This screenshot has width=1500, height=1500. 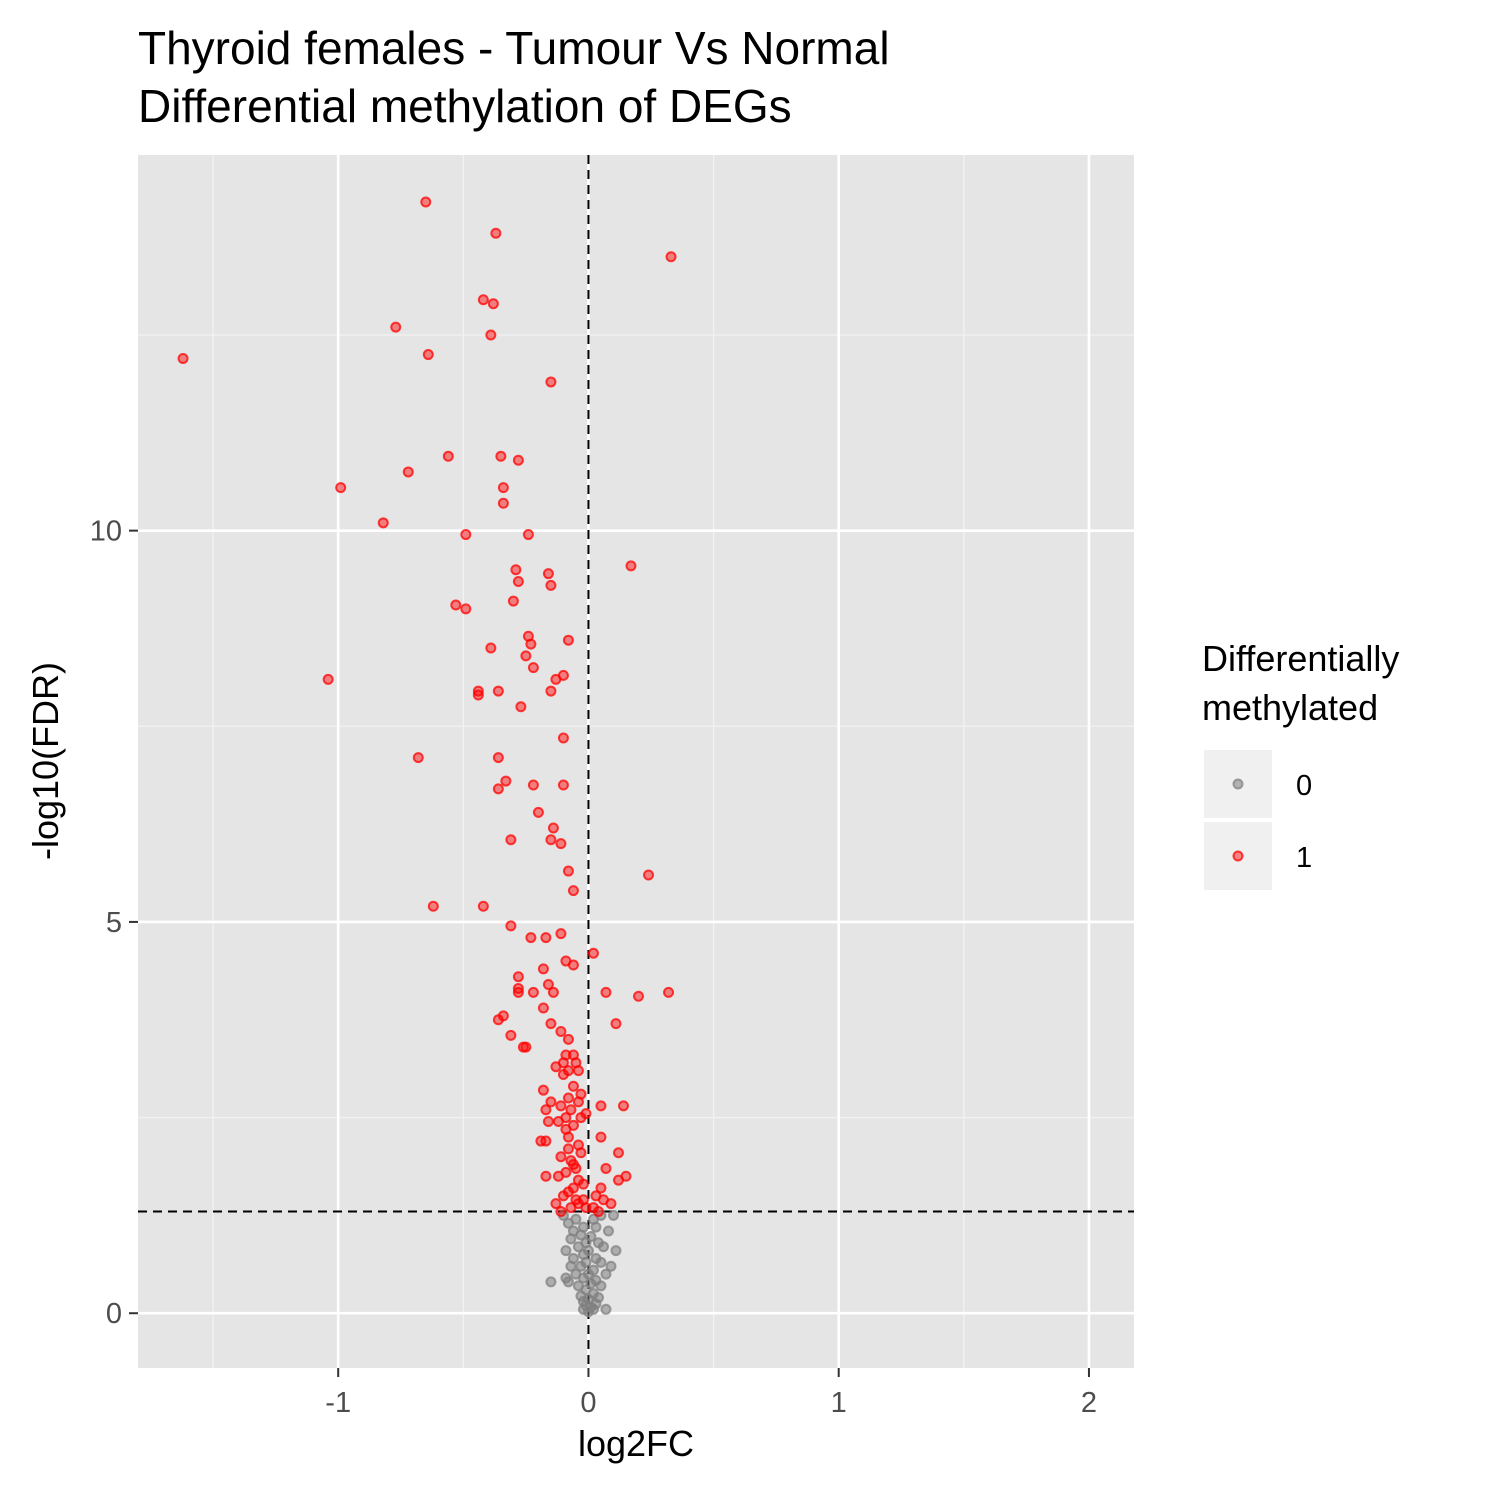 I want to click on x-axis-title: log2FC, so click(x=636, y=1443).